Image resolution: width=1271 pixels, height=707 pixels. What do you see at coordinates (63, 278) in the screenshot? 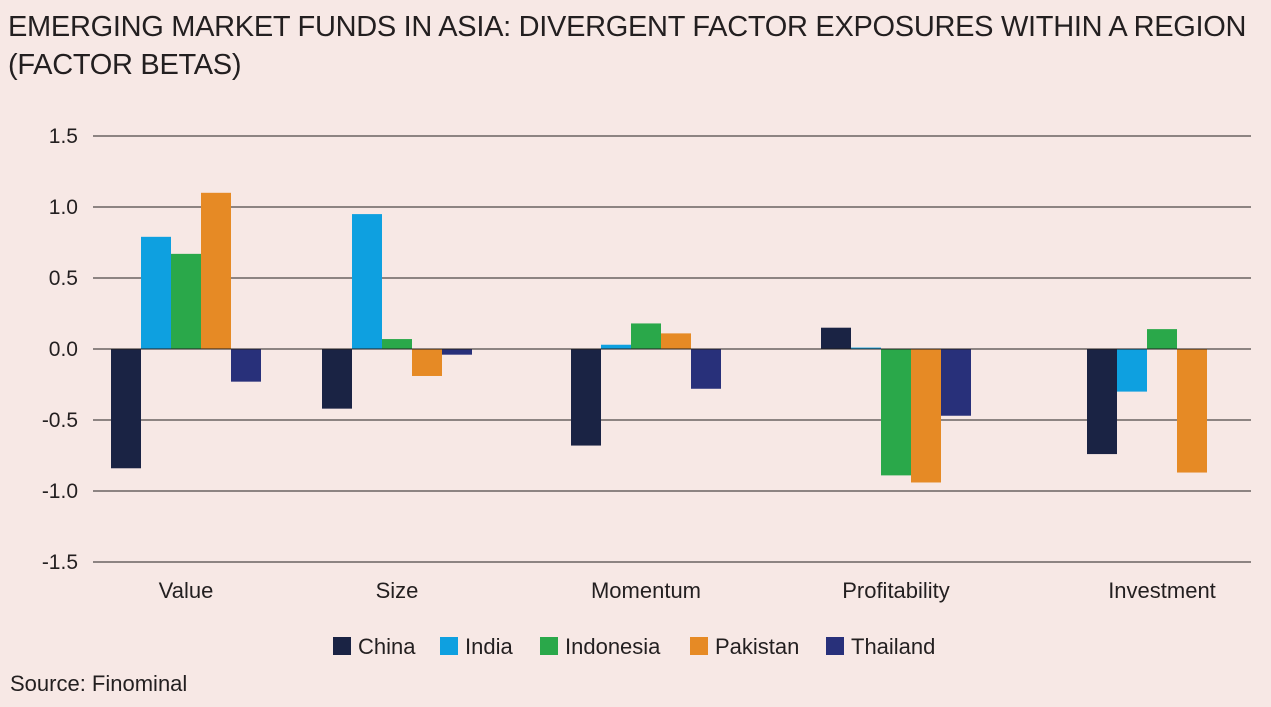
I see `y-tick-label: 0.5` at bounding box center [63, 278].